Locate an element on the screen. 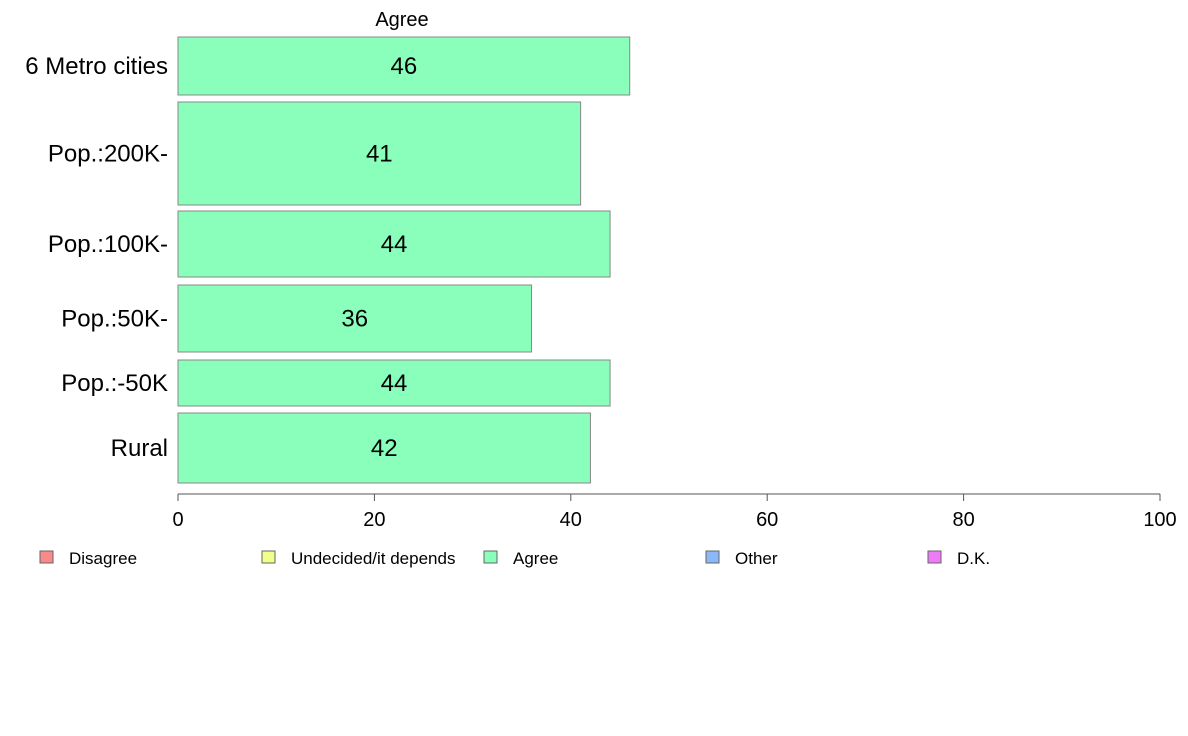 The height and width of the screenshot is (736, 1188). x-tick-label: 20 is located at coordinates (374, 520).